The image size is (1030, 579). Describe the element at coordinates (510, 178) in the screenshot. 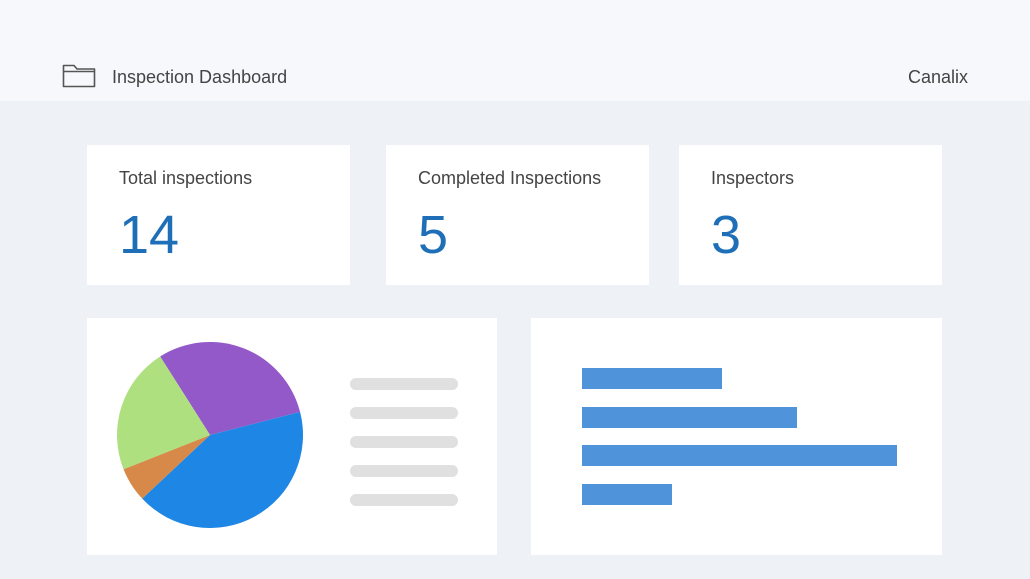

I see `stat-label-completed: Completed Inspections` at that location.